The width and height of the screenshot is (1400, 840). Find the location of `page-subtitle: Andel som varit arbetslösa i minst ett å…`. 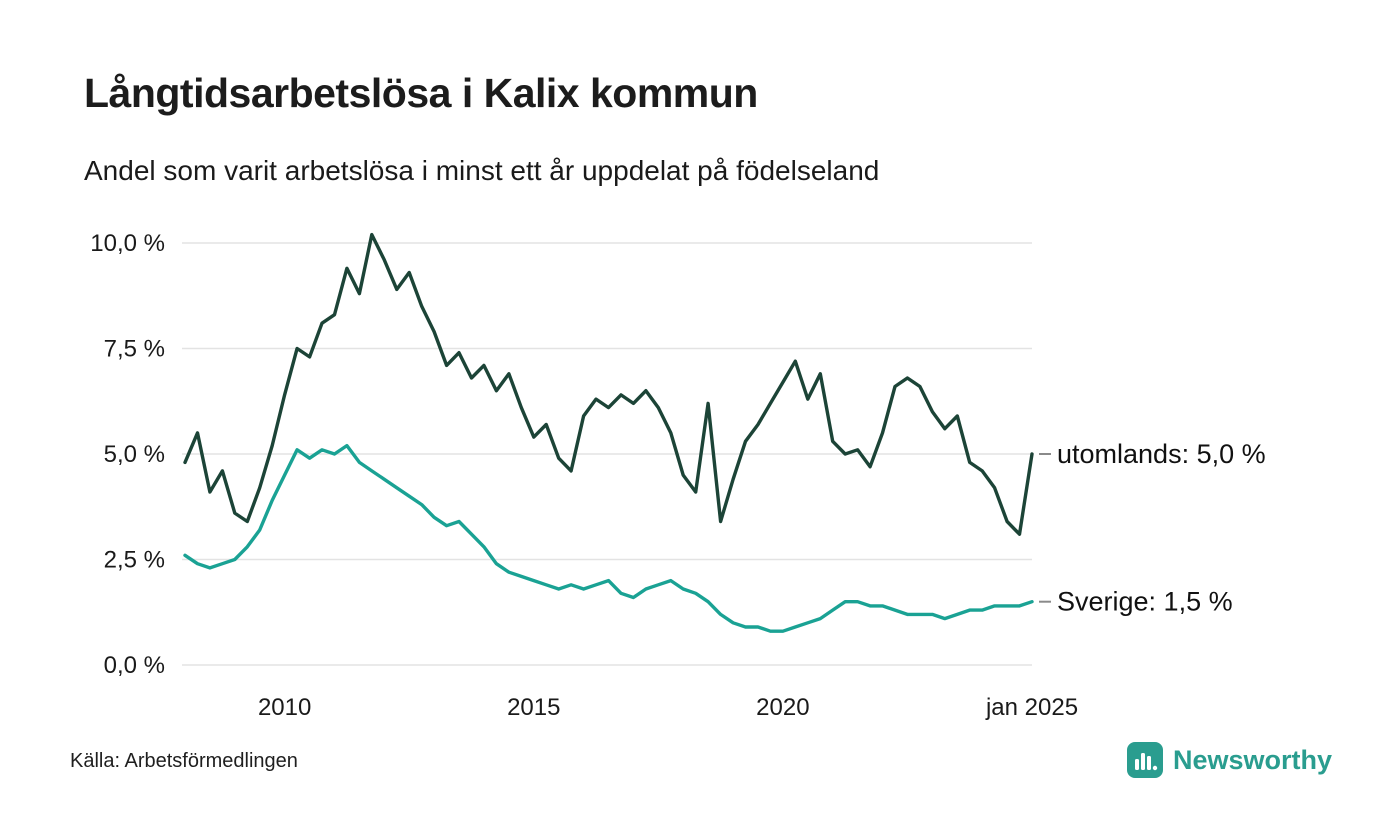

page-subtitle: Andel som varit arbetslösa i minst ett å… is located at coordinates (482, 170).